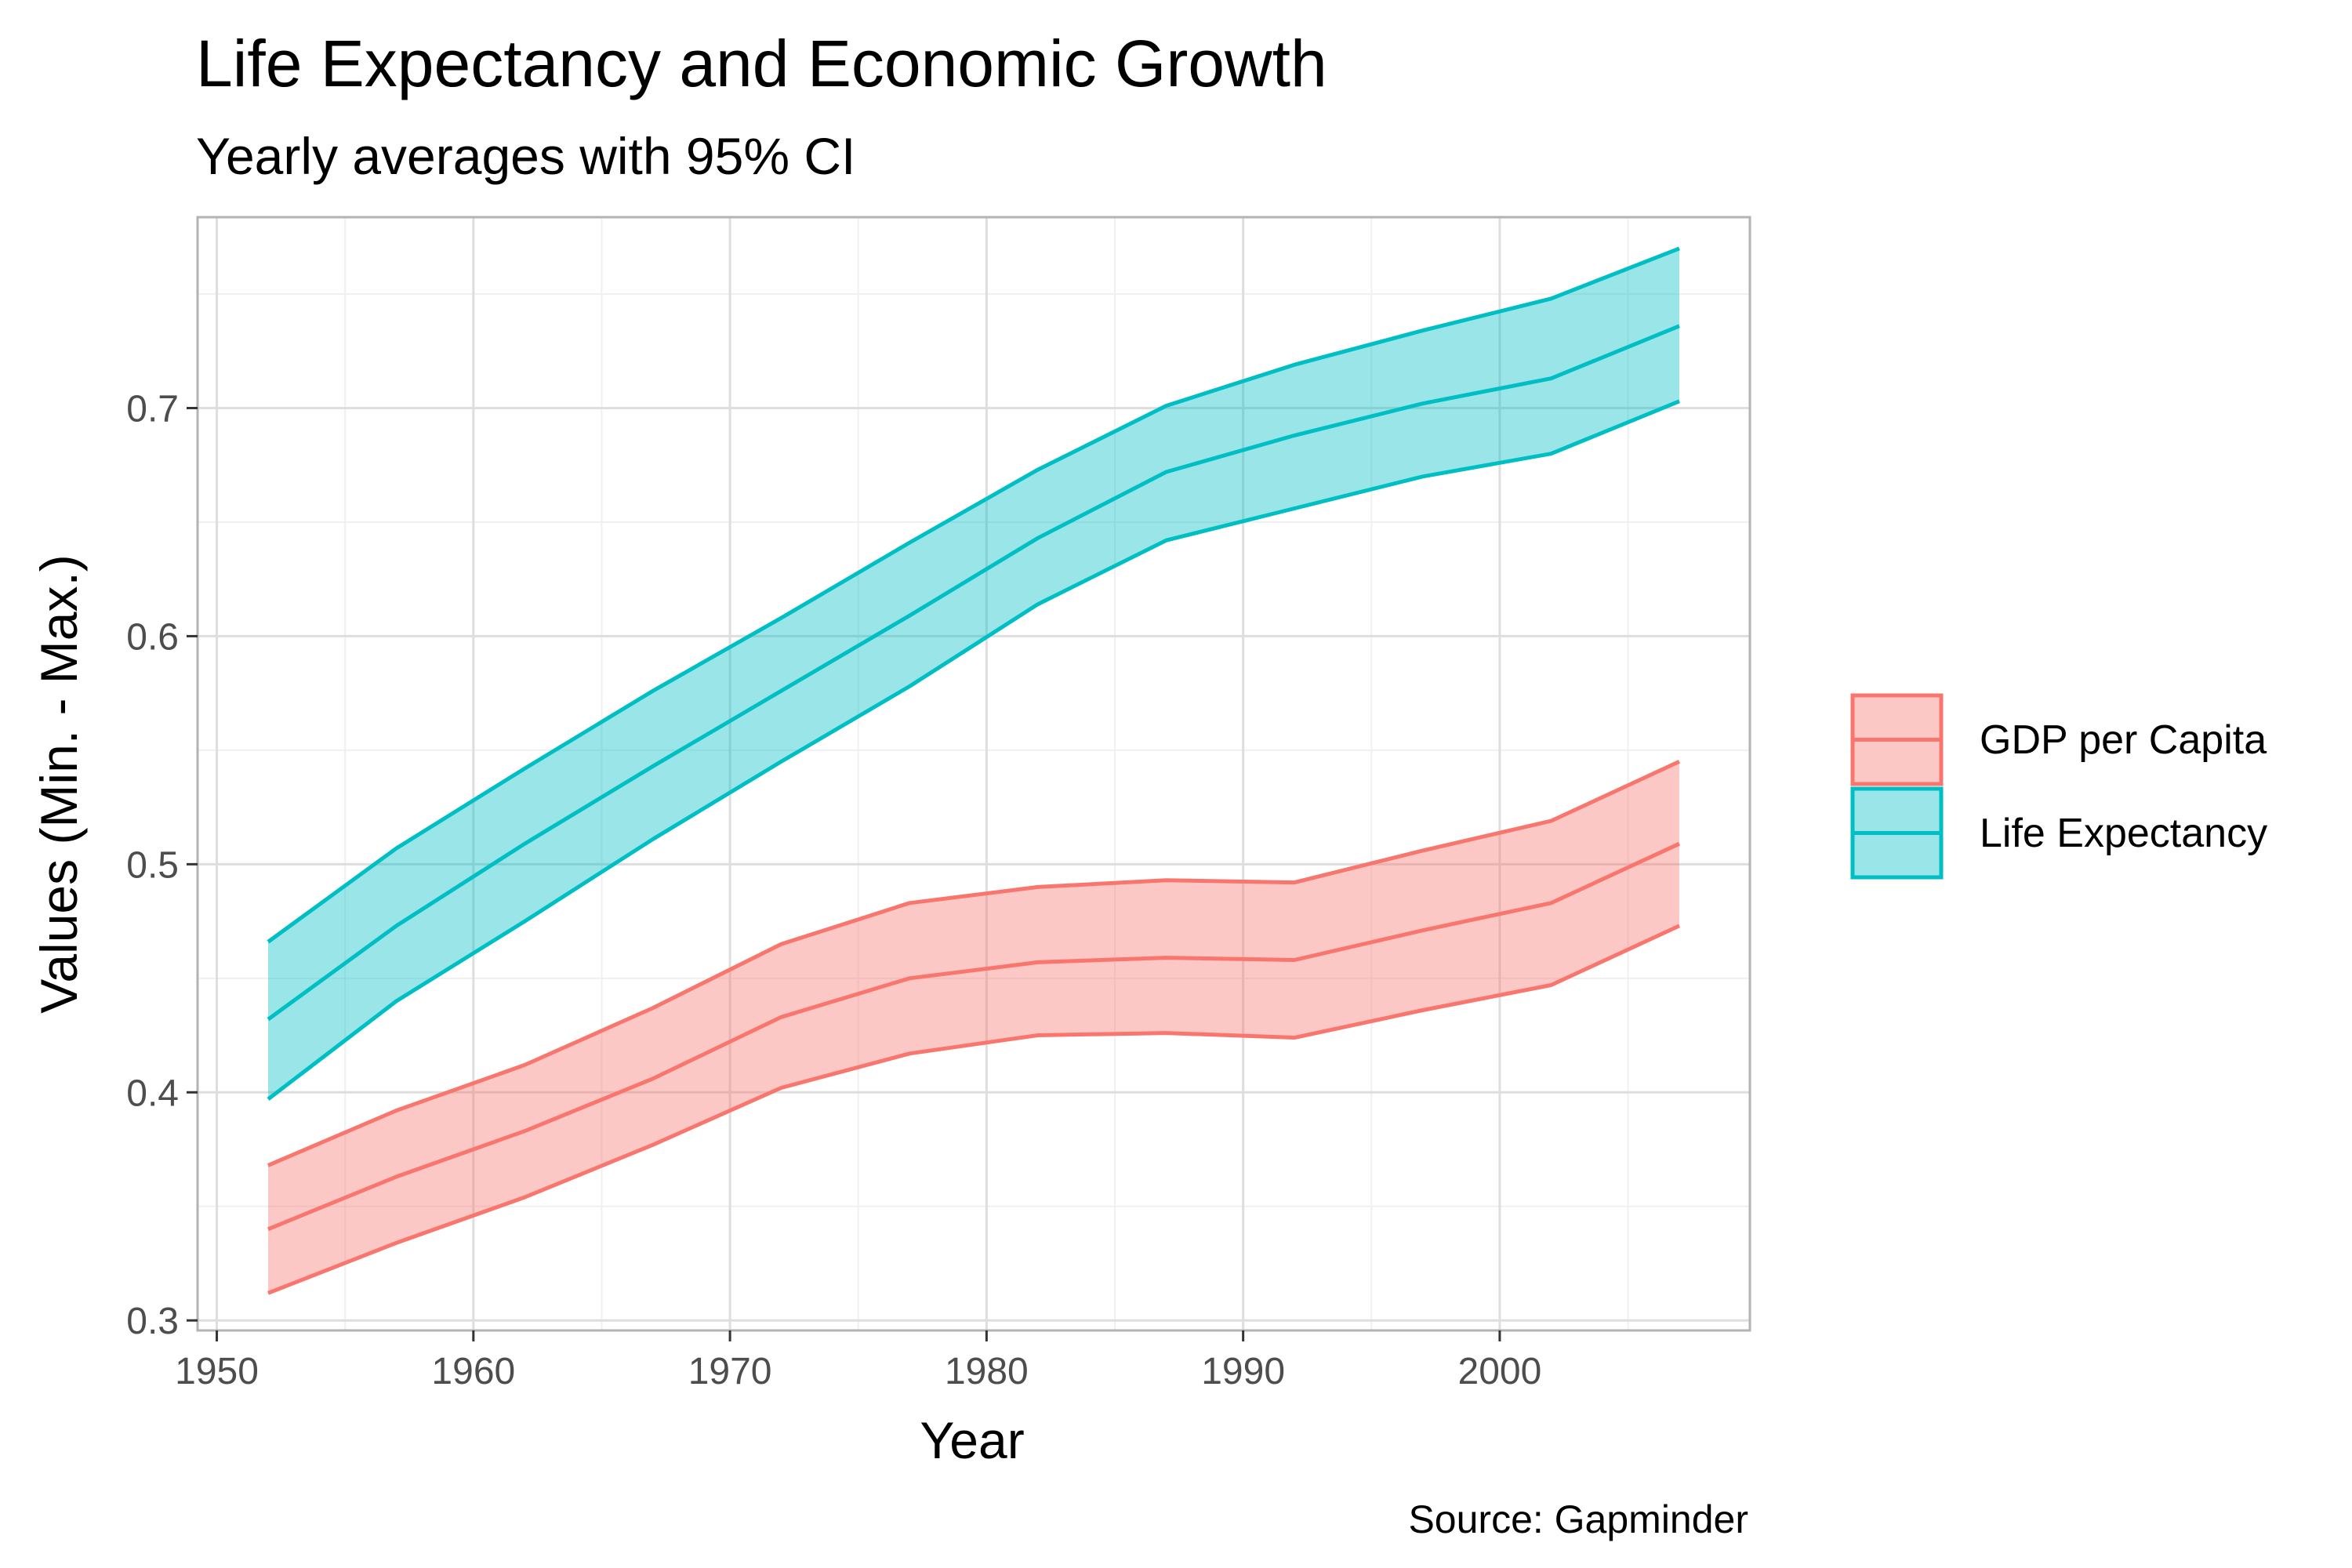  I want to click on x-tick-label: 1990, so click(1243, 1371).